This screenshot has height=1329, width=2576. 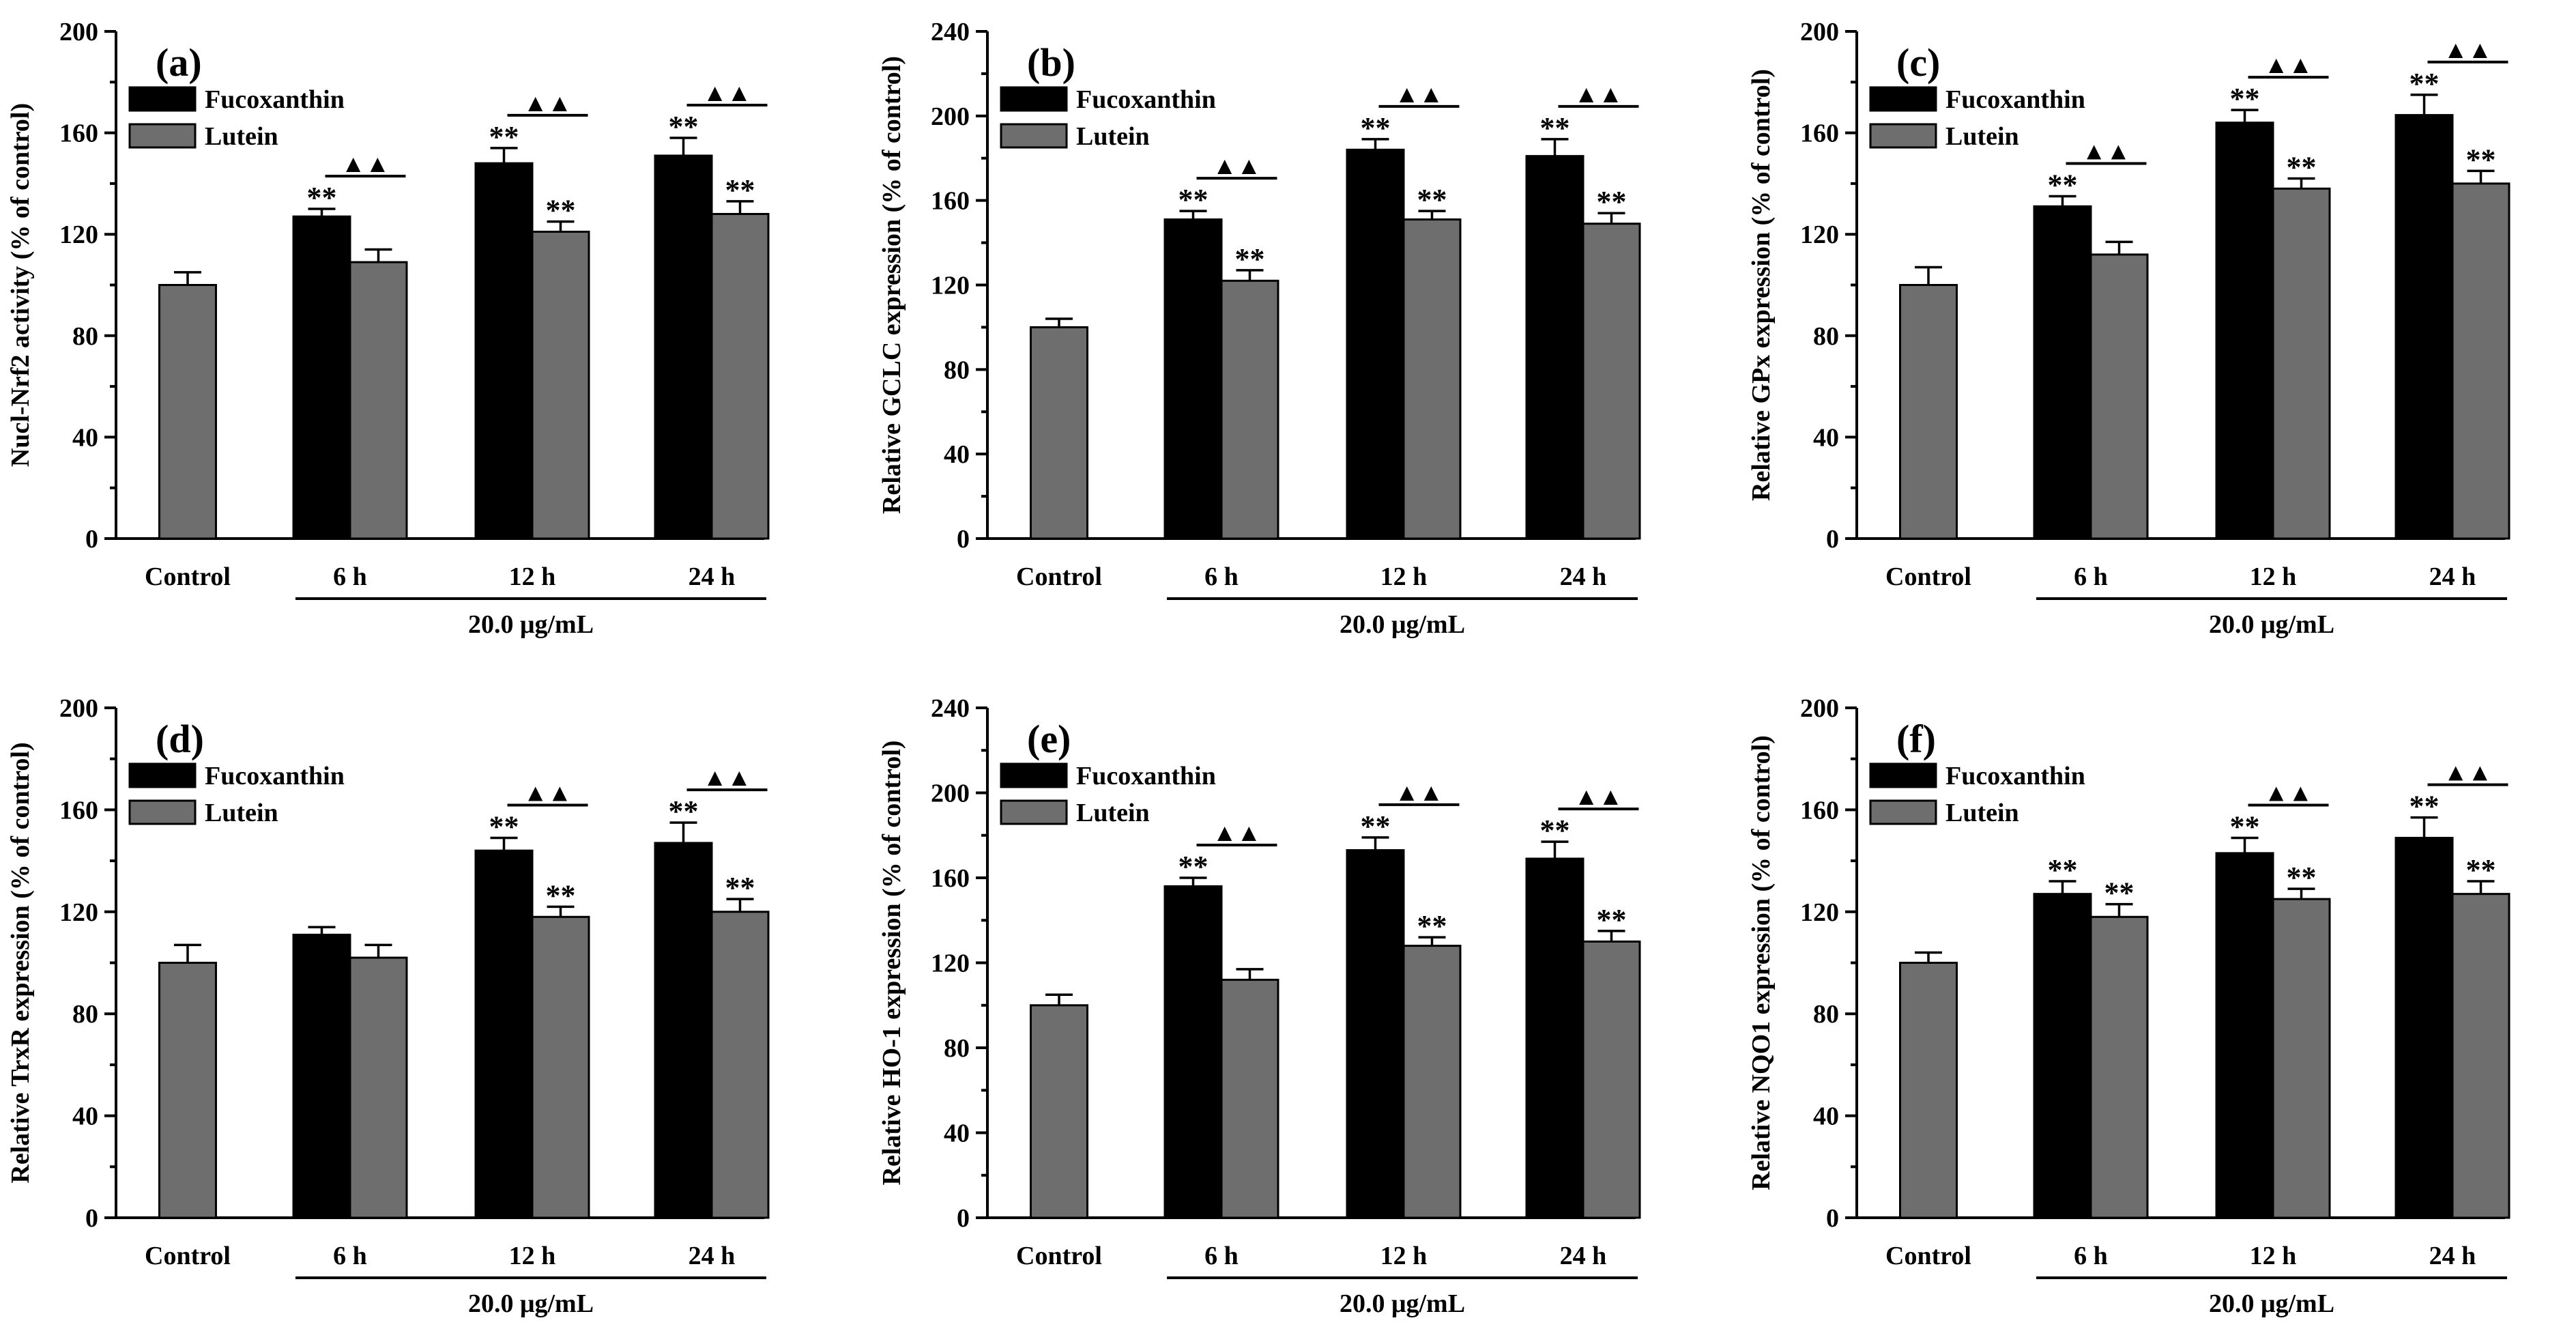 I want to click on y-axis-label: Nucl-Nrf2 activity (% of control), so click(x=20, y=285).